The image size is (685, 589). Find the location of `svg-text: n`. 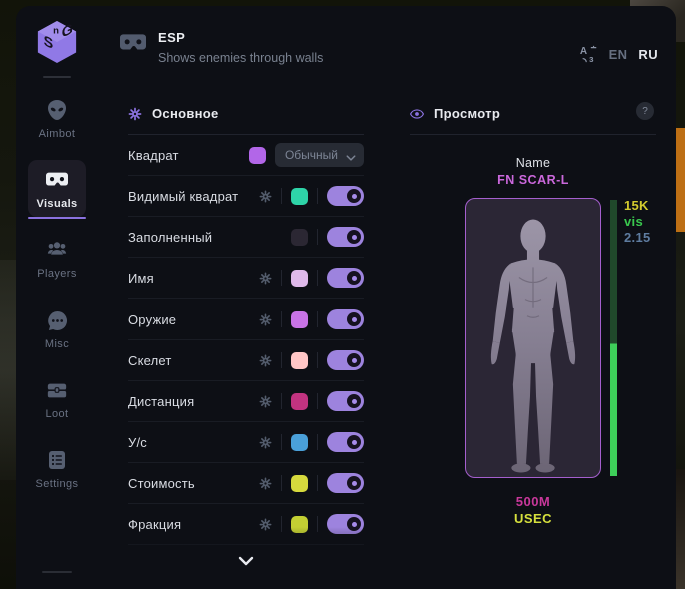

svg-text: n is located at coordinates (56, 30).